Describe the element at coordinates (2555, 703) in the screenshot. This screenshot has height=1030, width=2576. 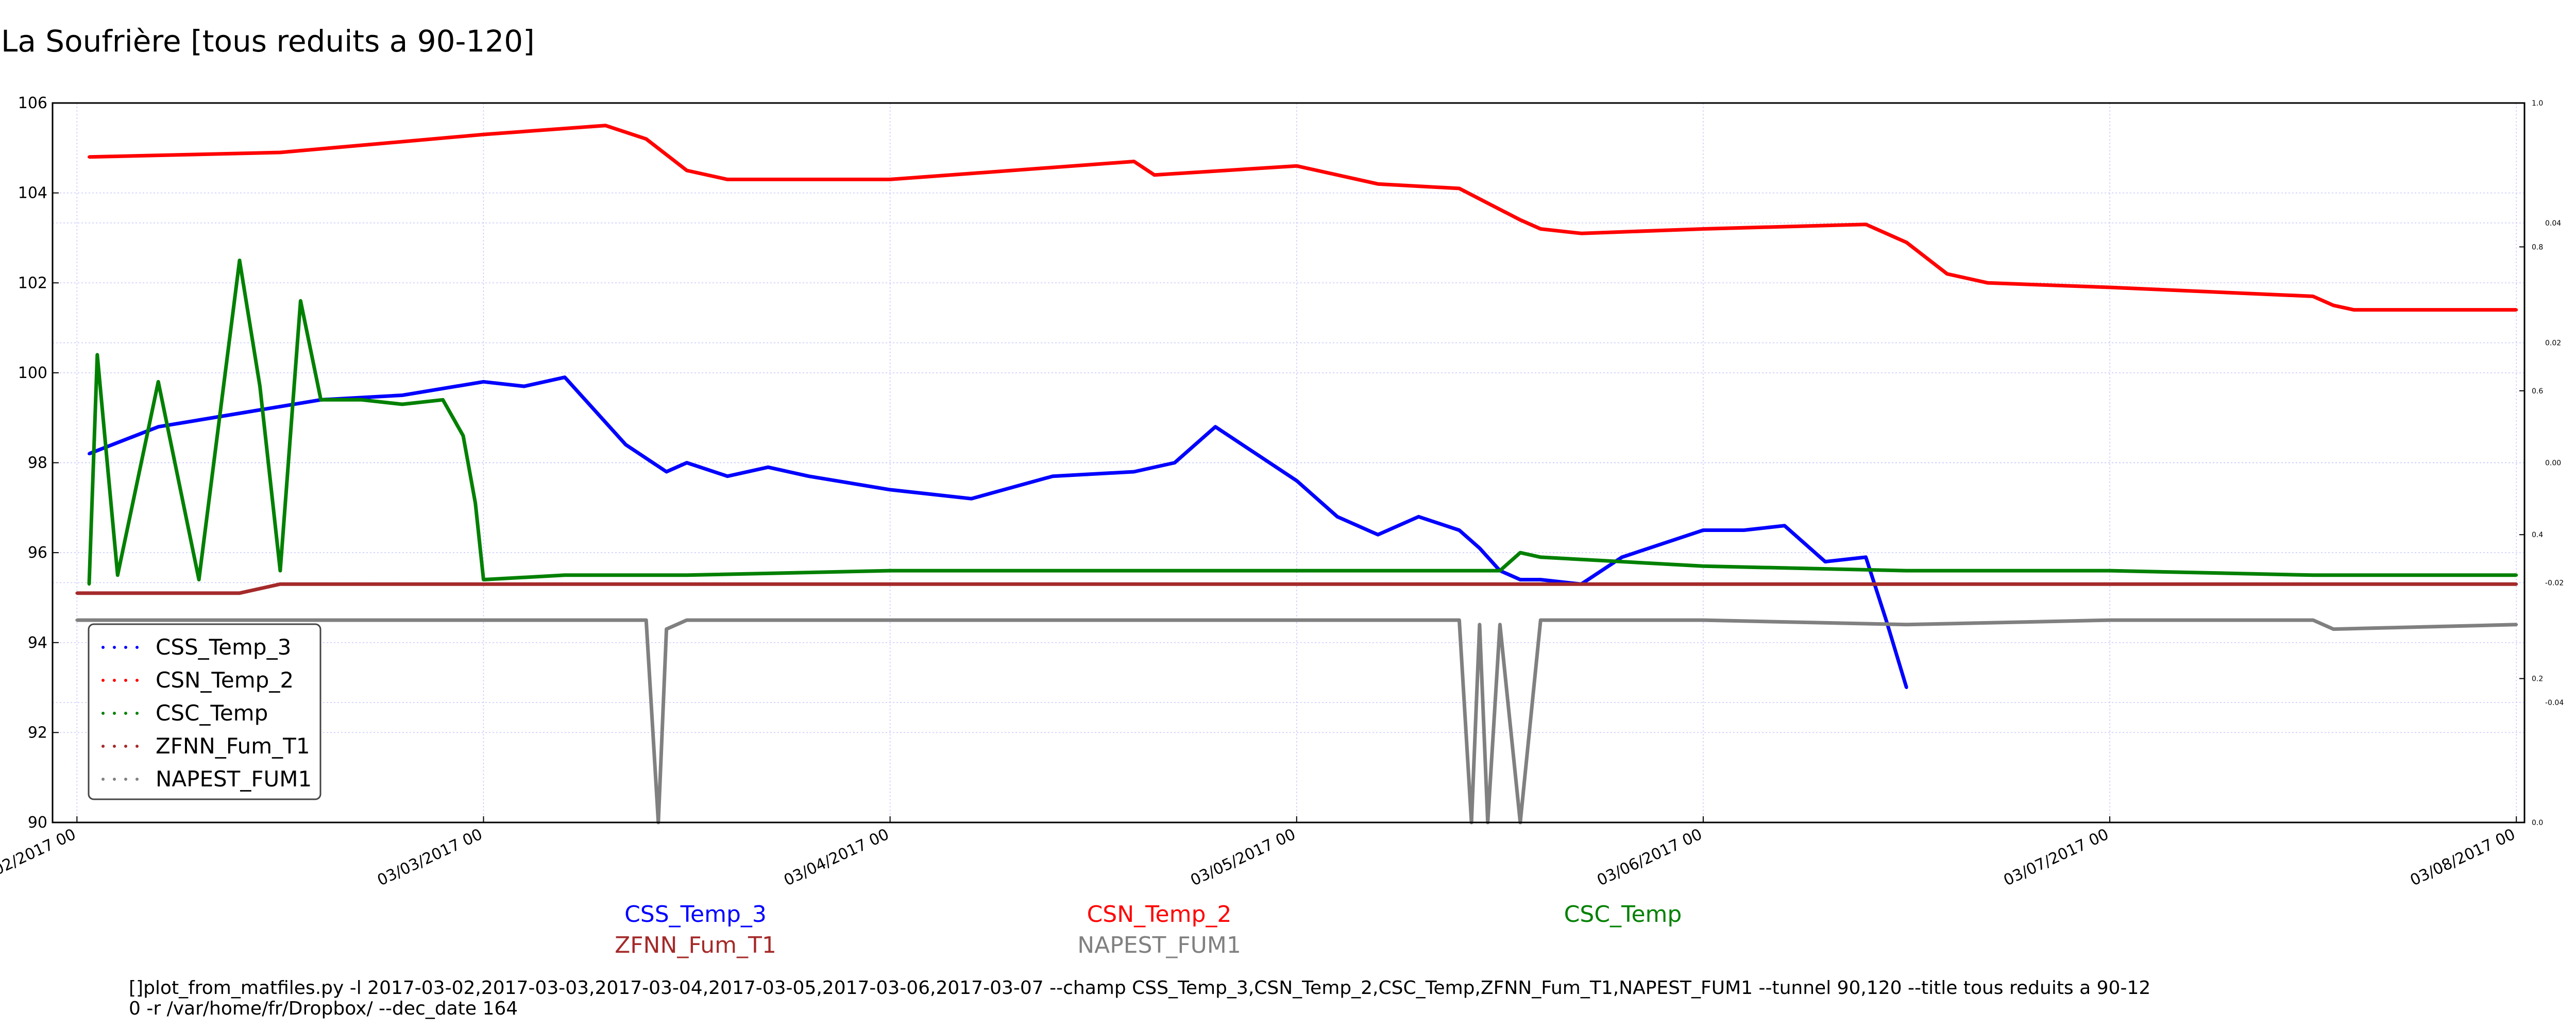
I see `right-inner-tick-label: -0.04` at that location.